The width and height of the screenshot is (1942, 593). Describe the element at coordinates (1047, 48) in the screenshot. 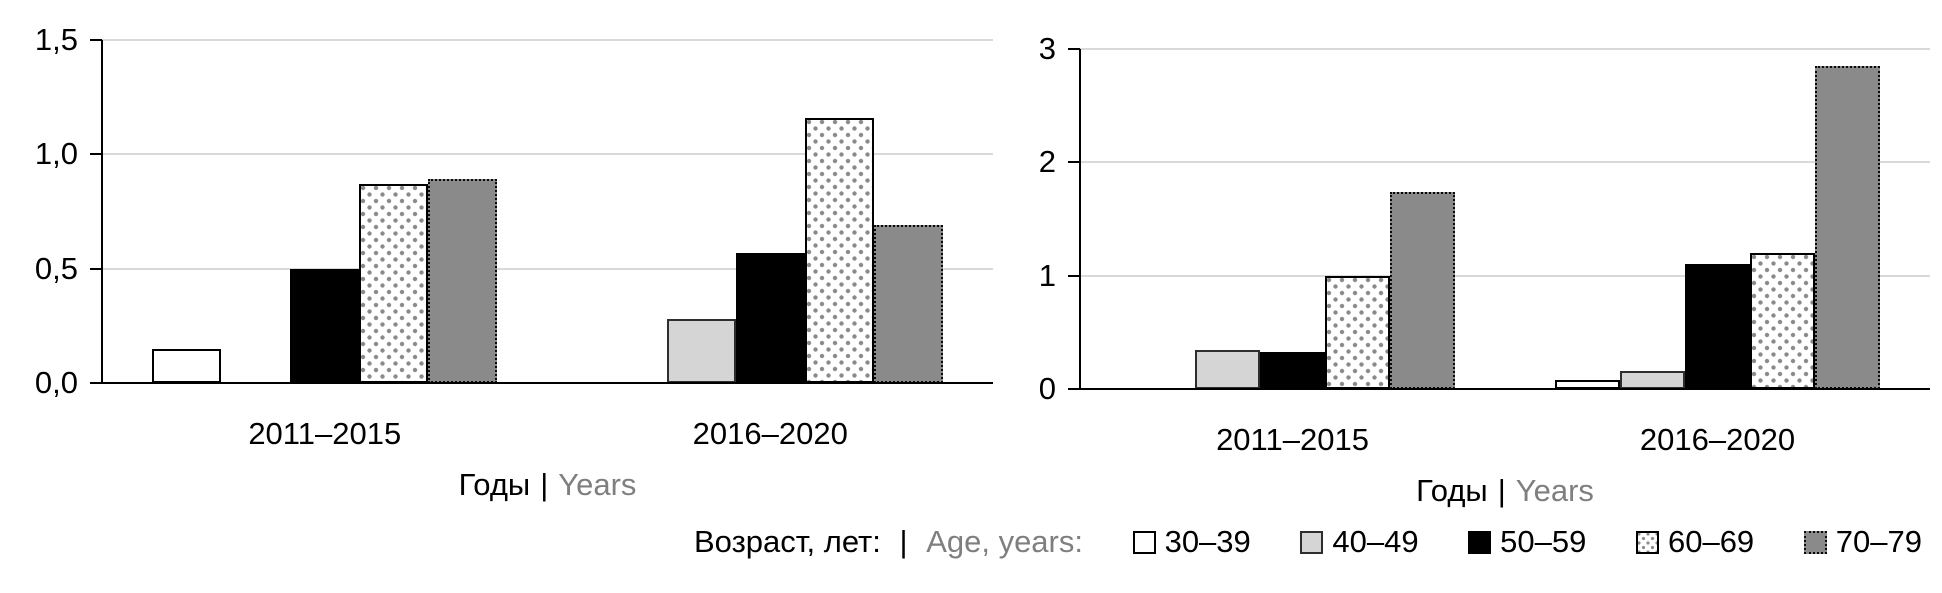

I see `y-tick-label: 3` at that location.